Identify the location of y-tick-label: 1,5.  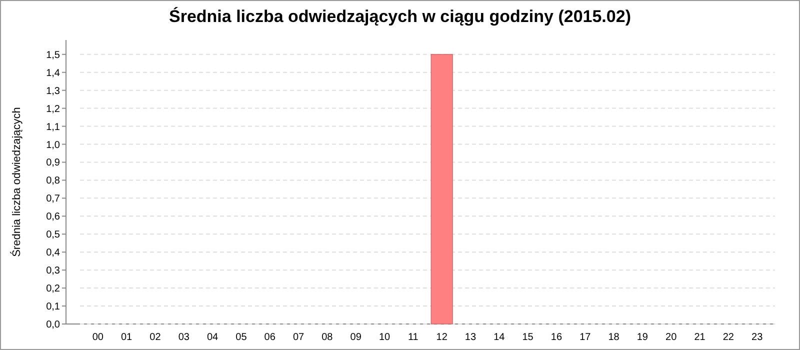
(53, 55).